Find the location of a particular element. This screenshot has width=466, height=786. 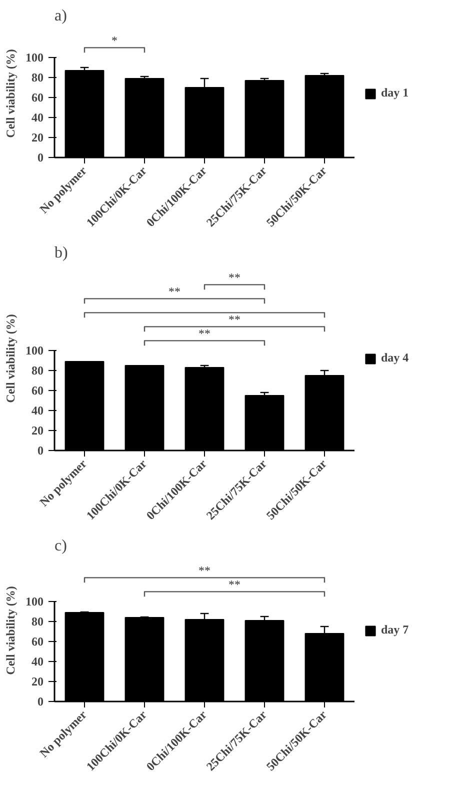

chart-title: a) is located at coordinates (60, 16).